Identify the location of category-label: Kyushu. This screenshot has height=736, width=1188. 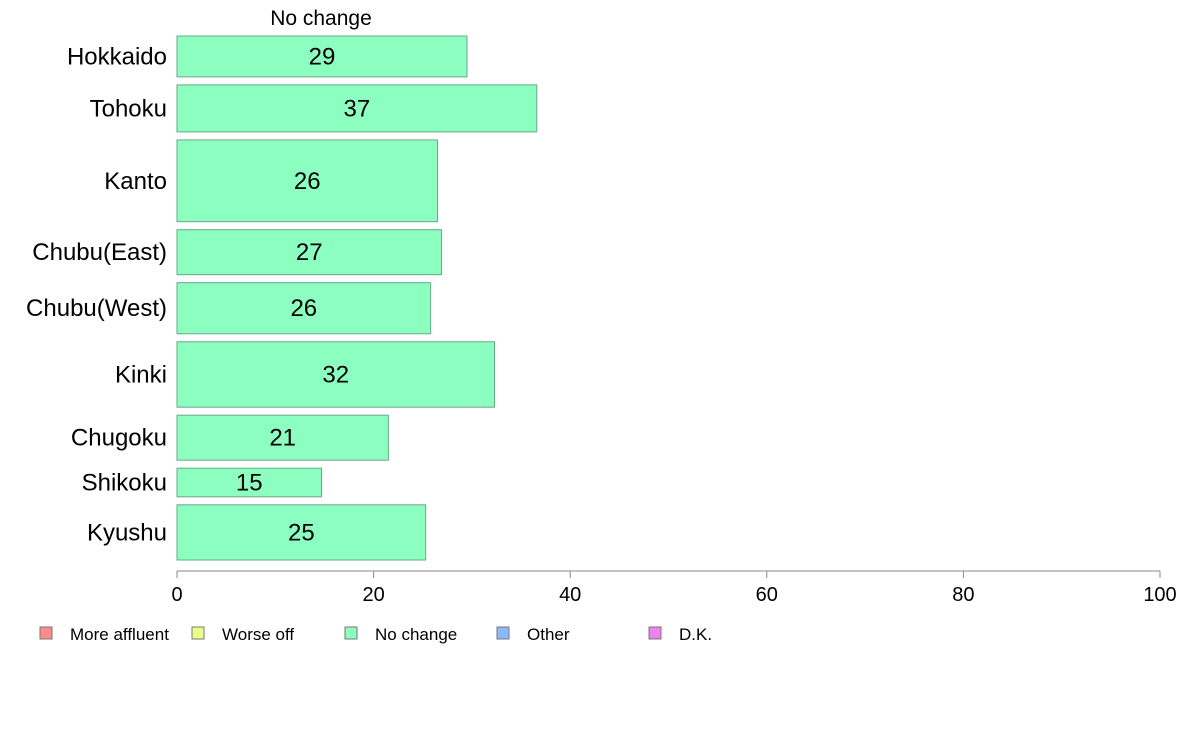
(127, 532).